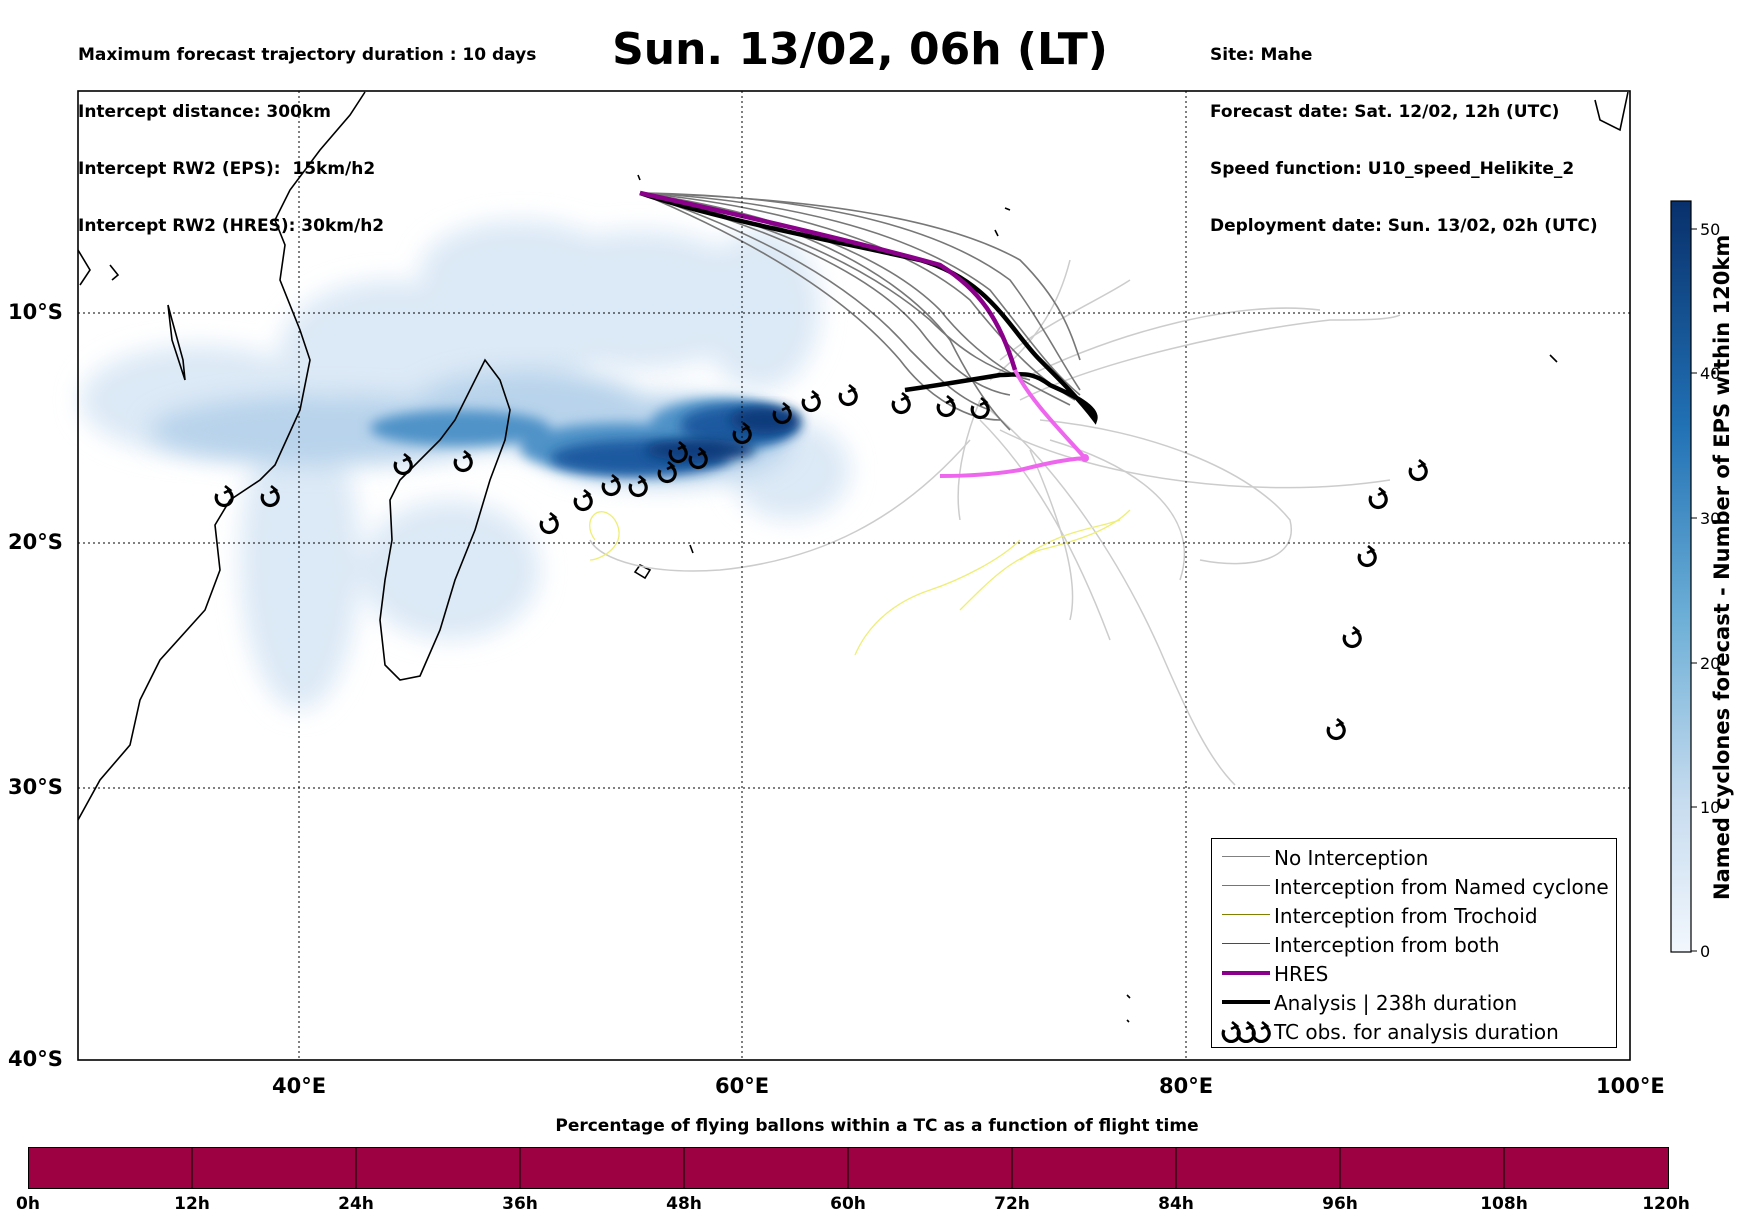  I want to click on colorbar-tick: 30, so click(1710, 518).